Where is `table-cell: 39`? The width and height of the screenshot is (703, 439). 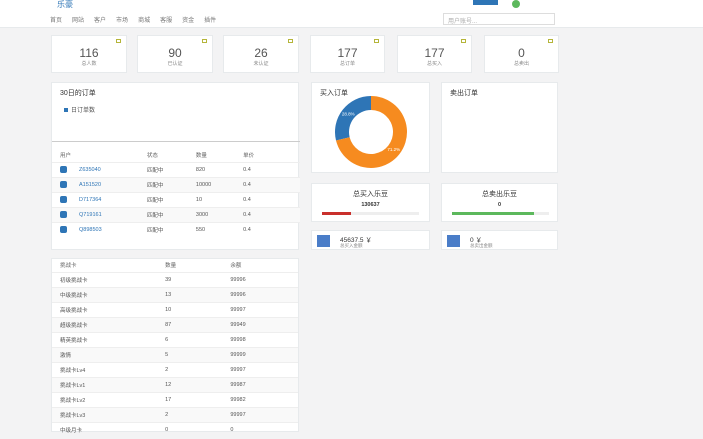 table-cell: 39 is located at coordinates (190, 279).